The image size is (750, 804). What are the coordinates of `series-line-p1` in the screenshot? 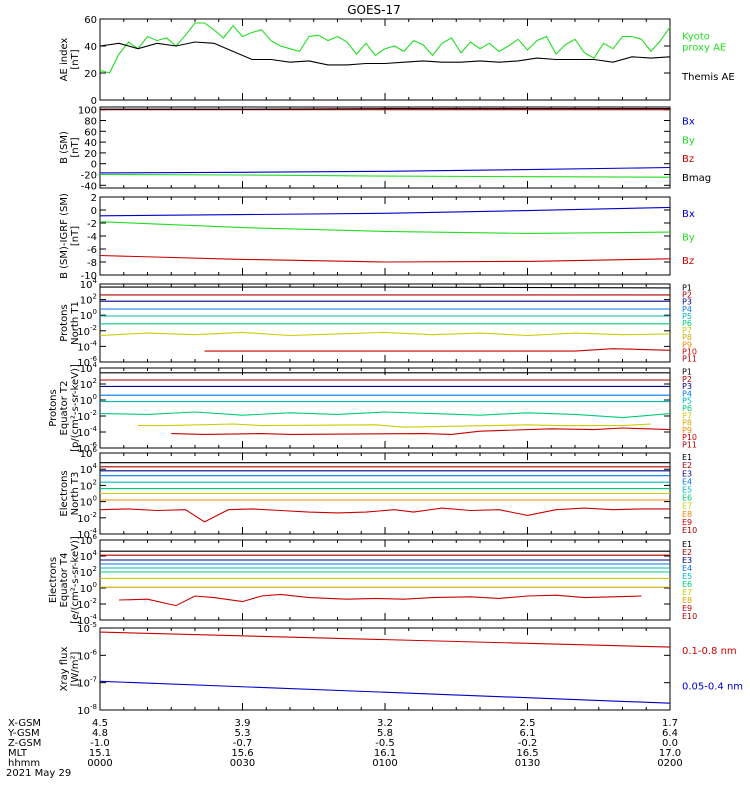 It's located at (385, 287).